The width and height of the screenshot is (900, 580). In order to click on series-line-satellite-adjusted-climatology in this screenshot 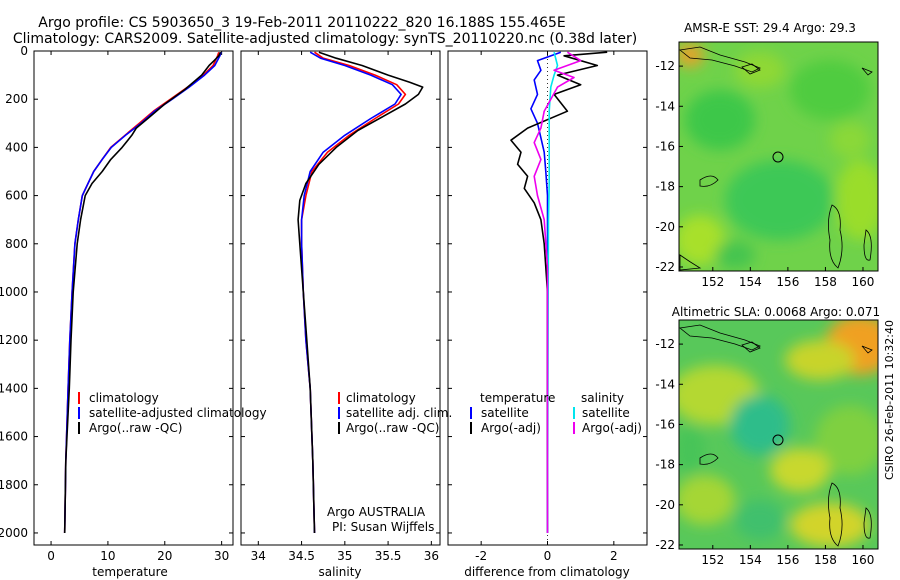, I will do `click(142, 292)`.